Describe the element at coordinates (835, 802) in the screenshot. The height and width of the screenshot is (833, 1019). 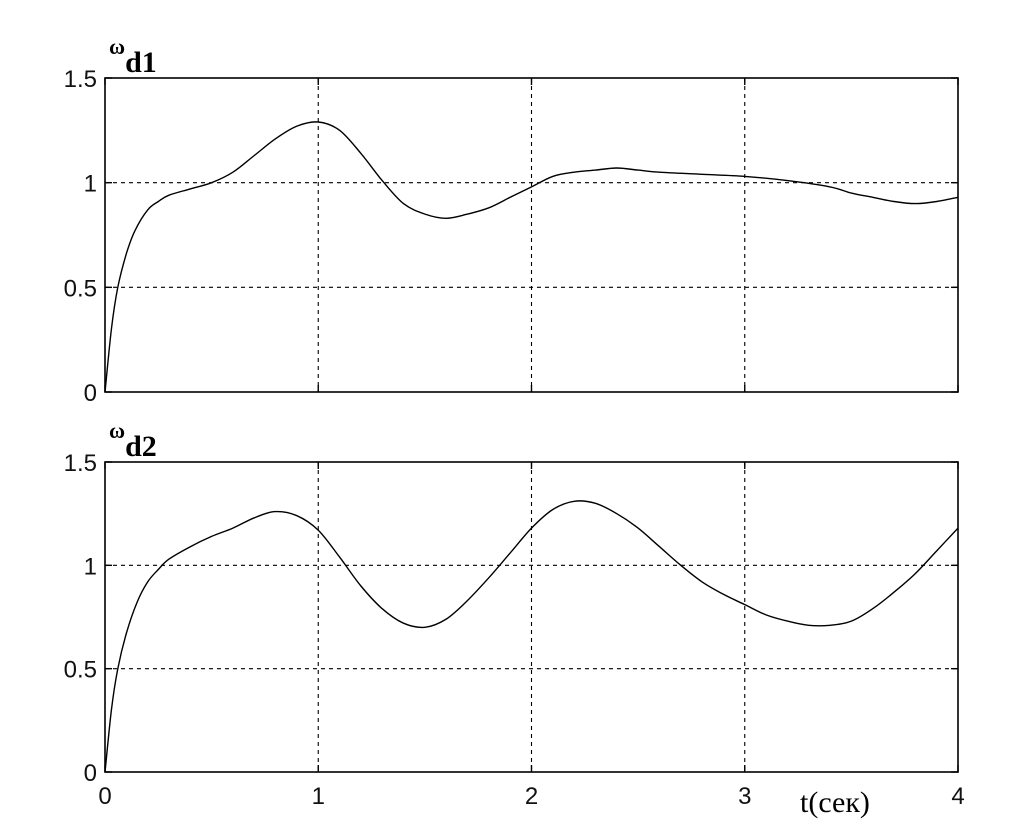
I see `x-axis-label: t(сек)` at that location.